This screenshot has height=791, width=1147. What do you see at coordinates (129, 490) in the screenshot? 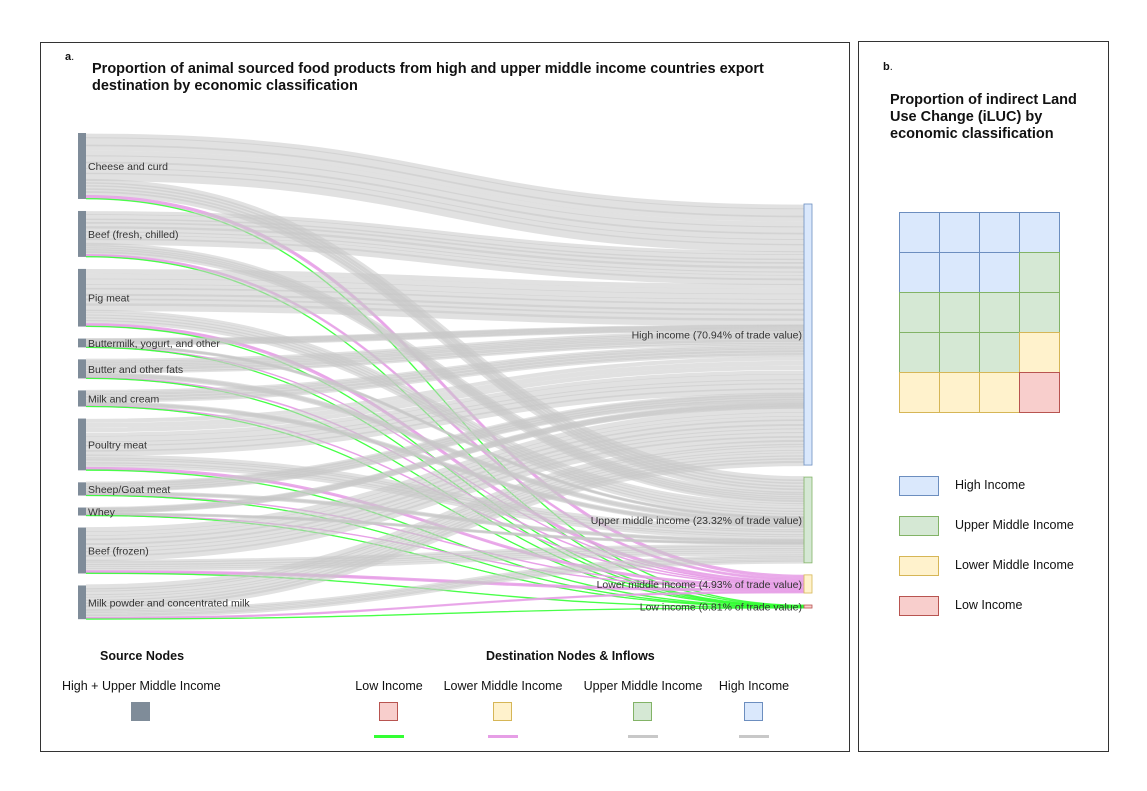
I see `source-node-label: Sheep/Goat meat` at bounding box center [129, 490].